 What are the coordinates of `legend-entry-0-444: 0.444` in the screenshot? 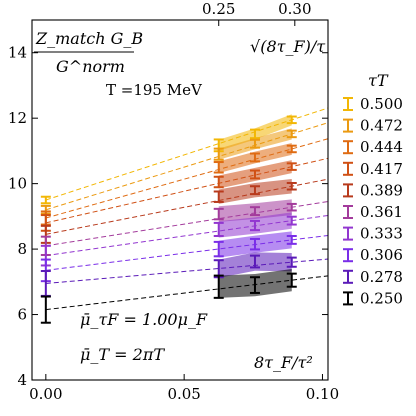 It's located at (373, 147).